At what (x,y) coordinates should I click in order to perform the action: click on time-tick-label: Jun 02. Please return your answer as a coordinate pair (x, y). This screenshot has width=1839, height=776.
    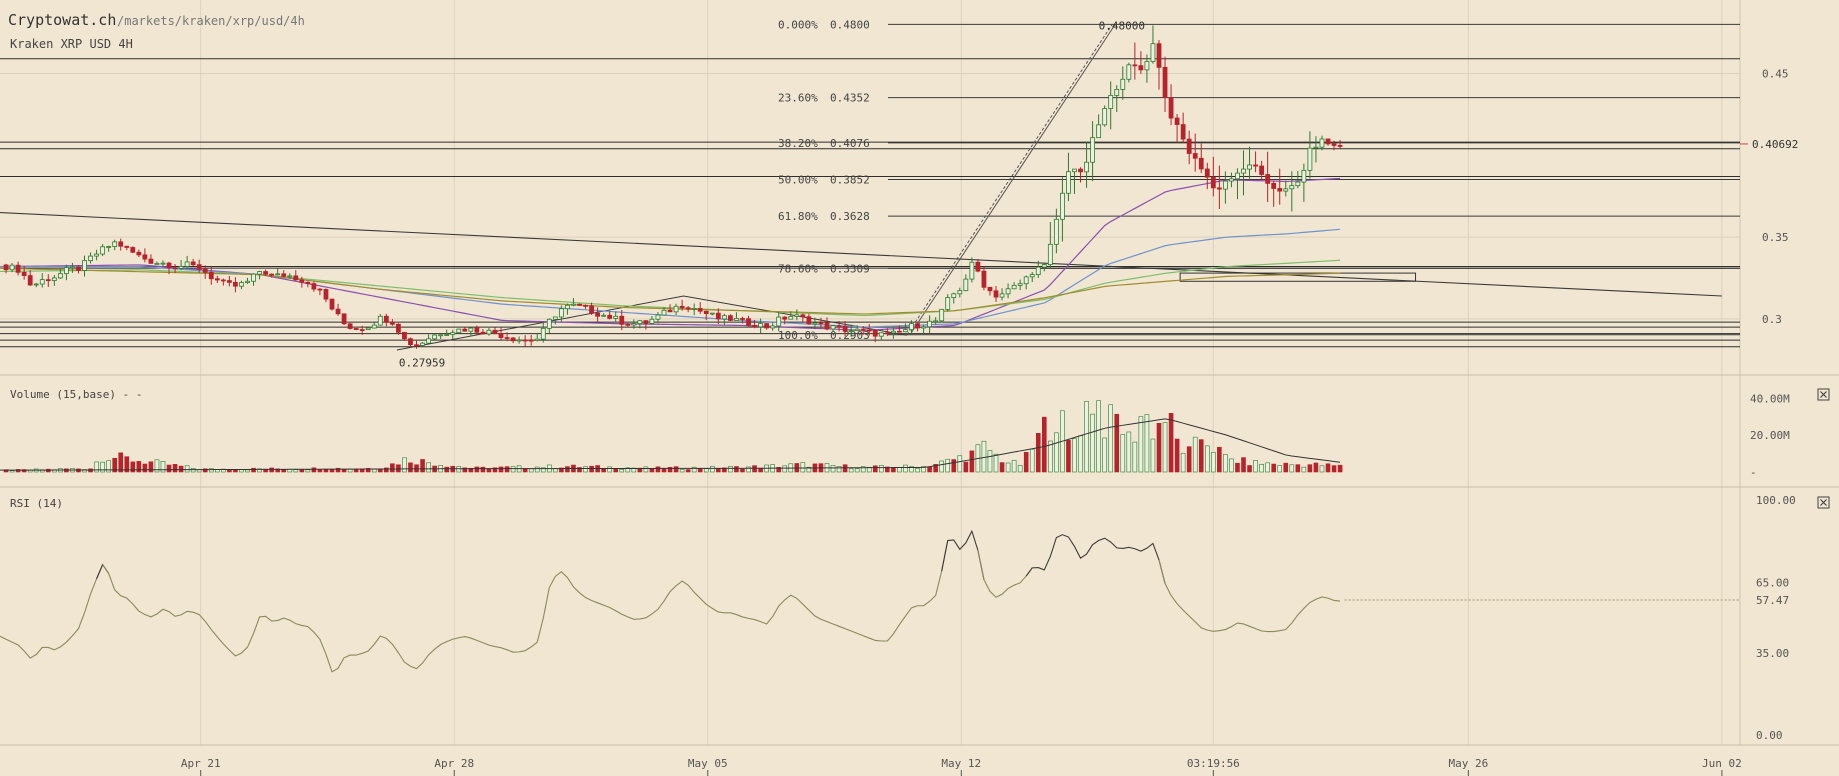
    Looking at the image, I should click on (1722, 763).